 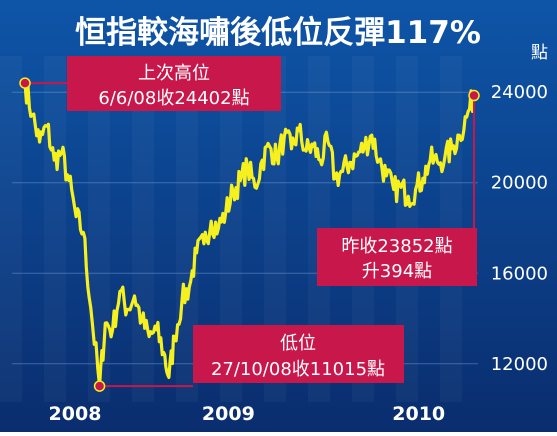 I want to click on x-axis-labels: 2008 2009 2010, so click(x=247, y=414).